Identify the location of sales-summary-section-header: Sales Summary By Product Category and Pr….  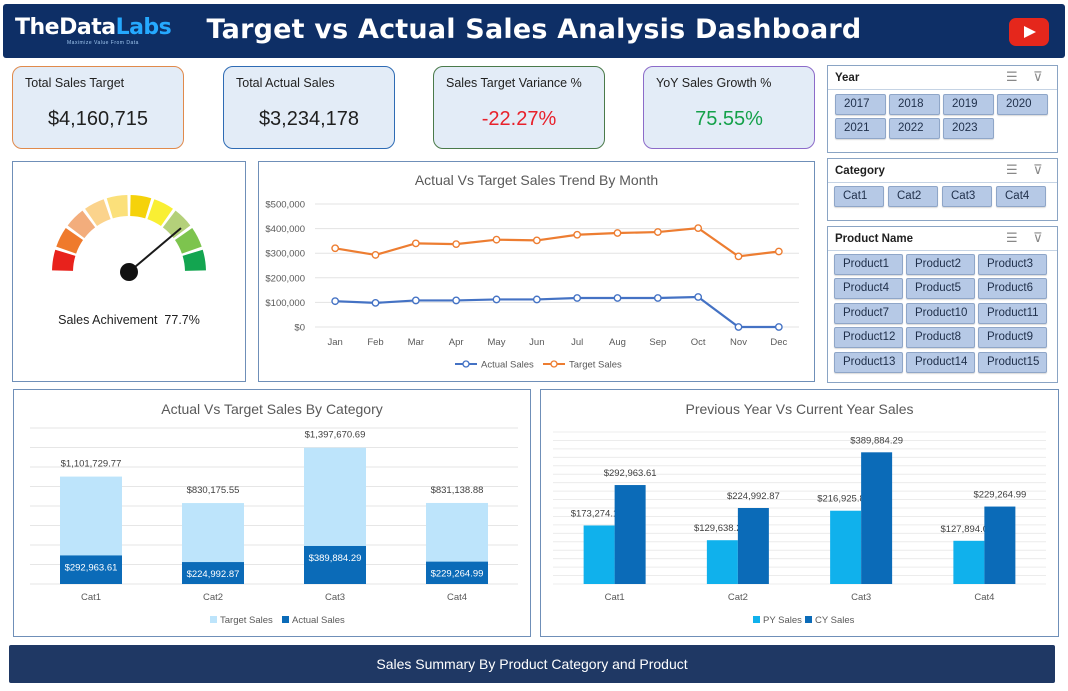
(532, 664).